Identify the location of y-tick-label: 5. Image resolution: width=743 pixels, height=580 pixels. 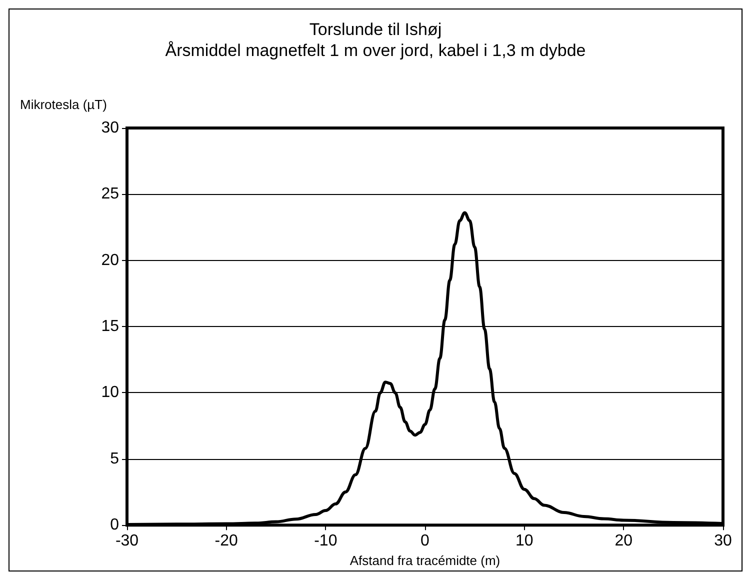
(115, 459).